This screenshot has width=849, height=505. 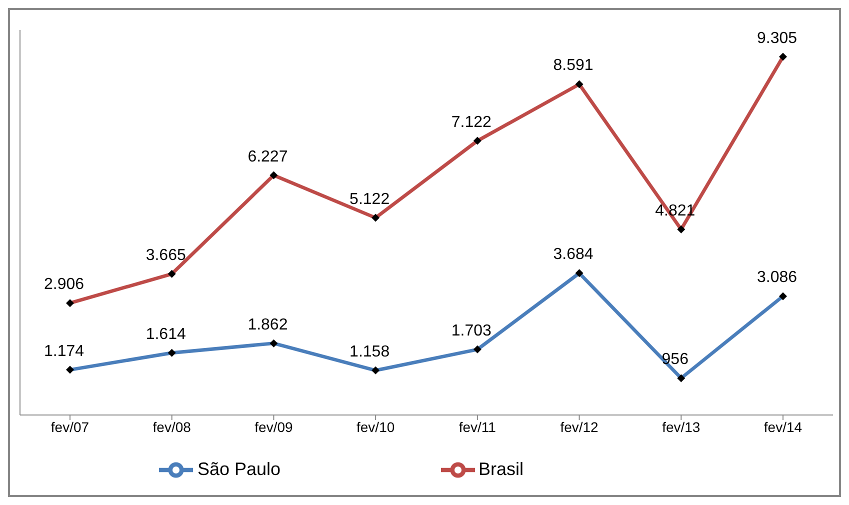 What do you see at coordinates (273, 426) in the screenshot?
I see `x-tick-label: fev/09` at bounding box center [273, 426].